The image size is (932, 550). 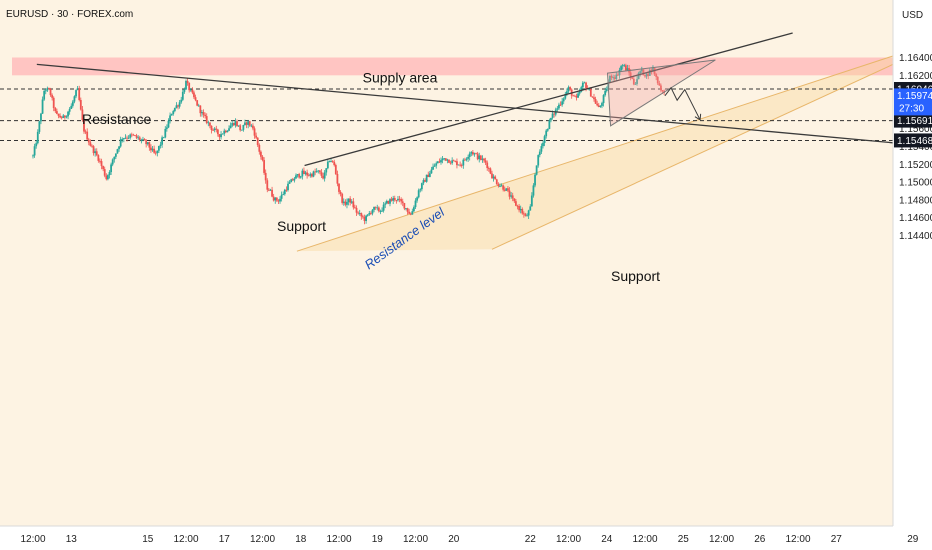 I want to click on projection-arrowhead, so click(x=698, y=117).